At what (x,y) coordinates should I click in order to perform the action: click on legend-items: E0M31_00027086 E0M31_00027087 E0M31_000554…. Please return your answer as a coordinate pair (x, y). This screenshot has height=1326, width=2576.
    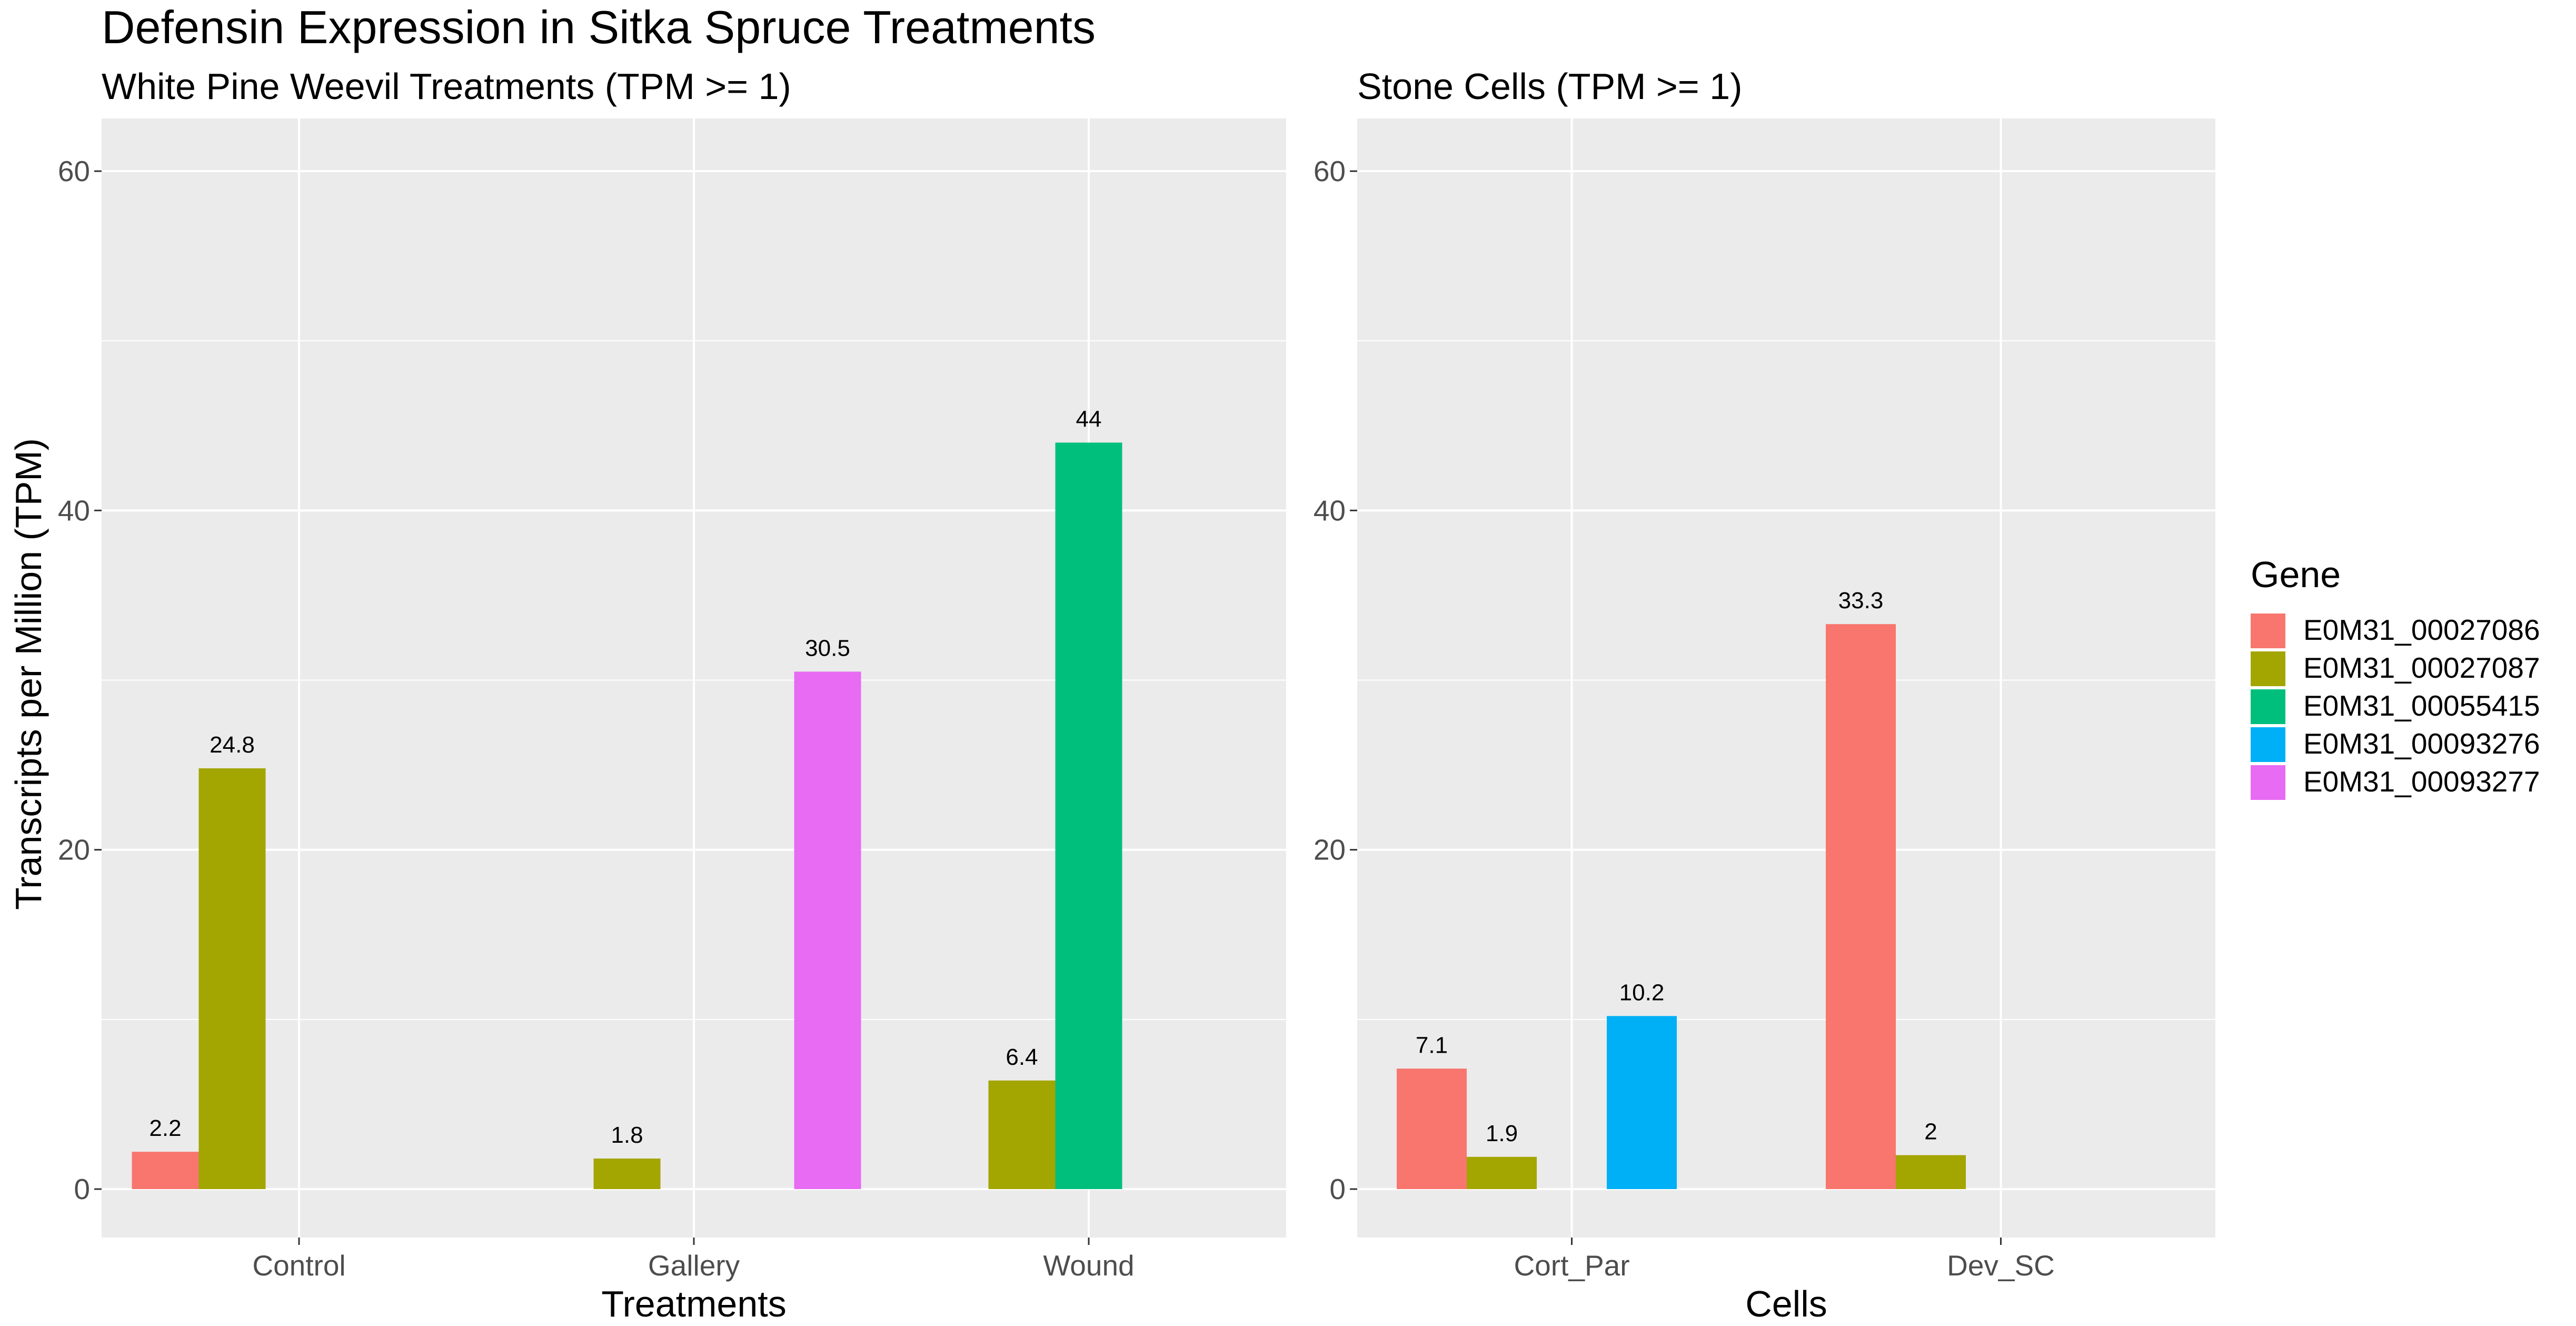
    Looking at the image, I should click on (2396, 706).